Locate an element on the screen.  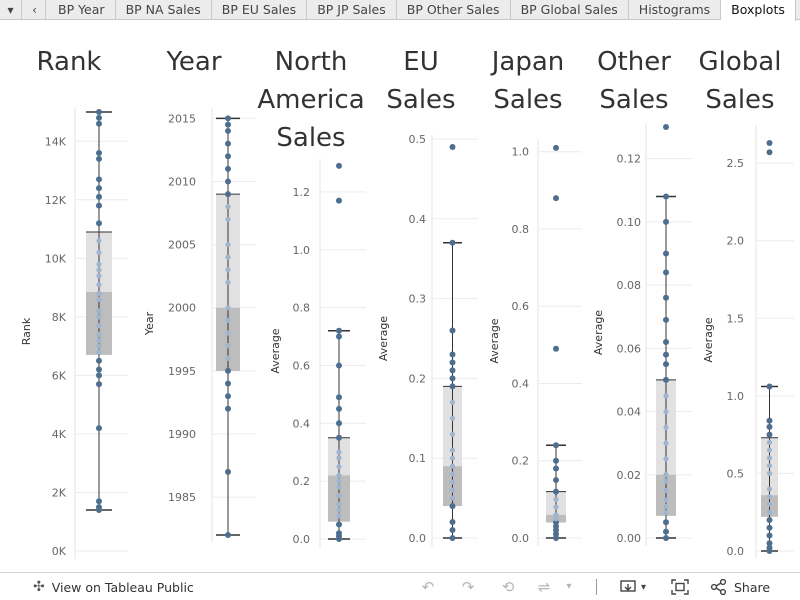
view-on-tableau-link: ✣ View on Tableau Public is located at coordinates (113, 586).